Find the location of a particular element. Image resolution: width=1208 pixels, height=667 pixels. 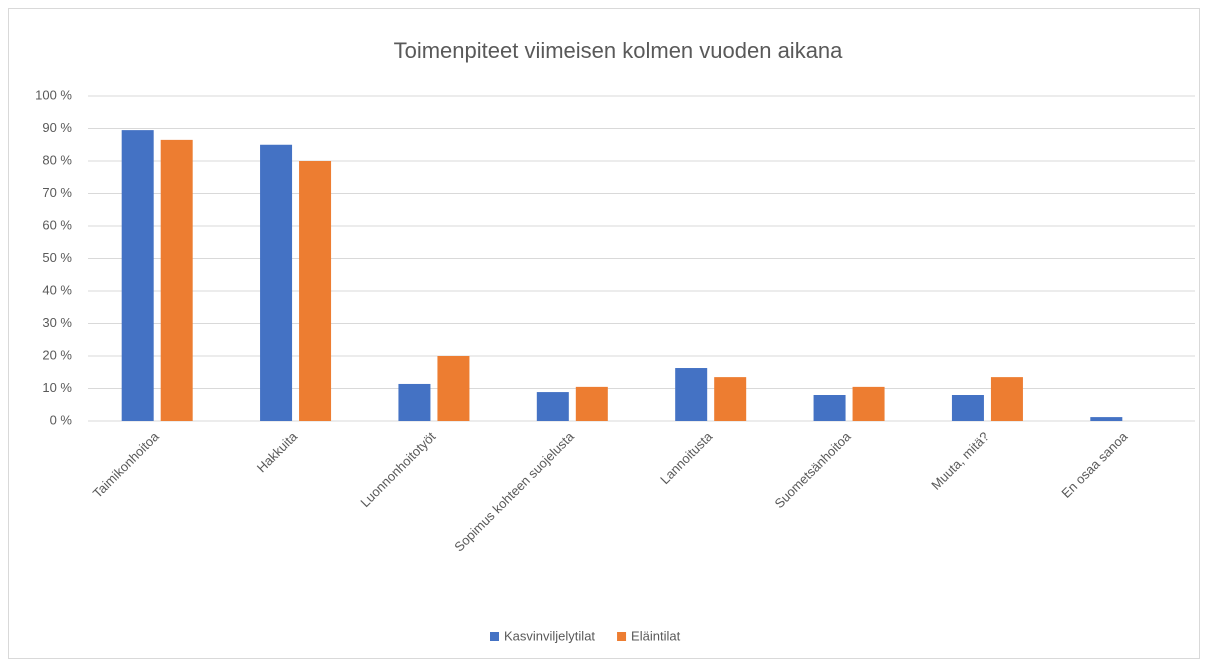

y-tick-label: 20 % is located at coordinates (57, 354).